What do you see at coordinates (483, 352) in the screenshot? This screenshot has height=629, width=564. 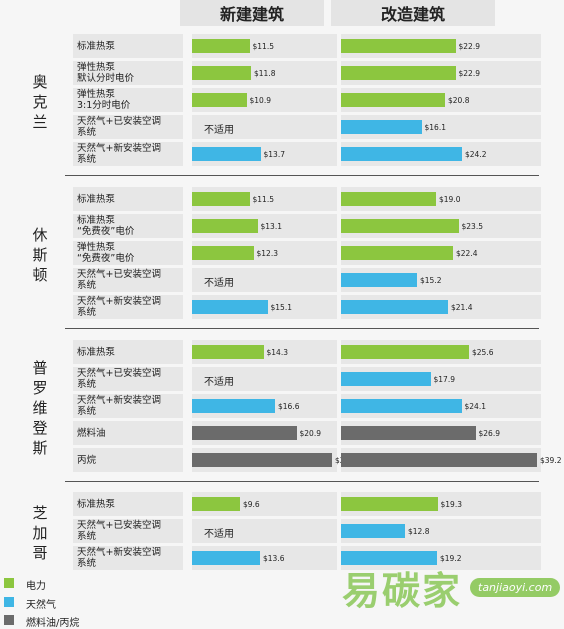 I see `value-label-retrofit: $25.6` at bounding box center [483, 352].